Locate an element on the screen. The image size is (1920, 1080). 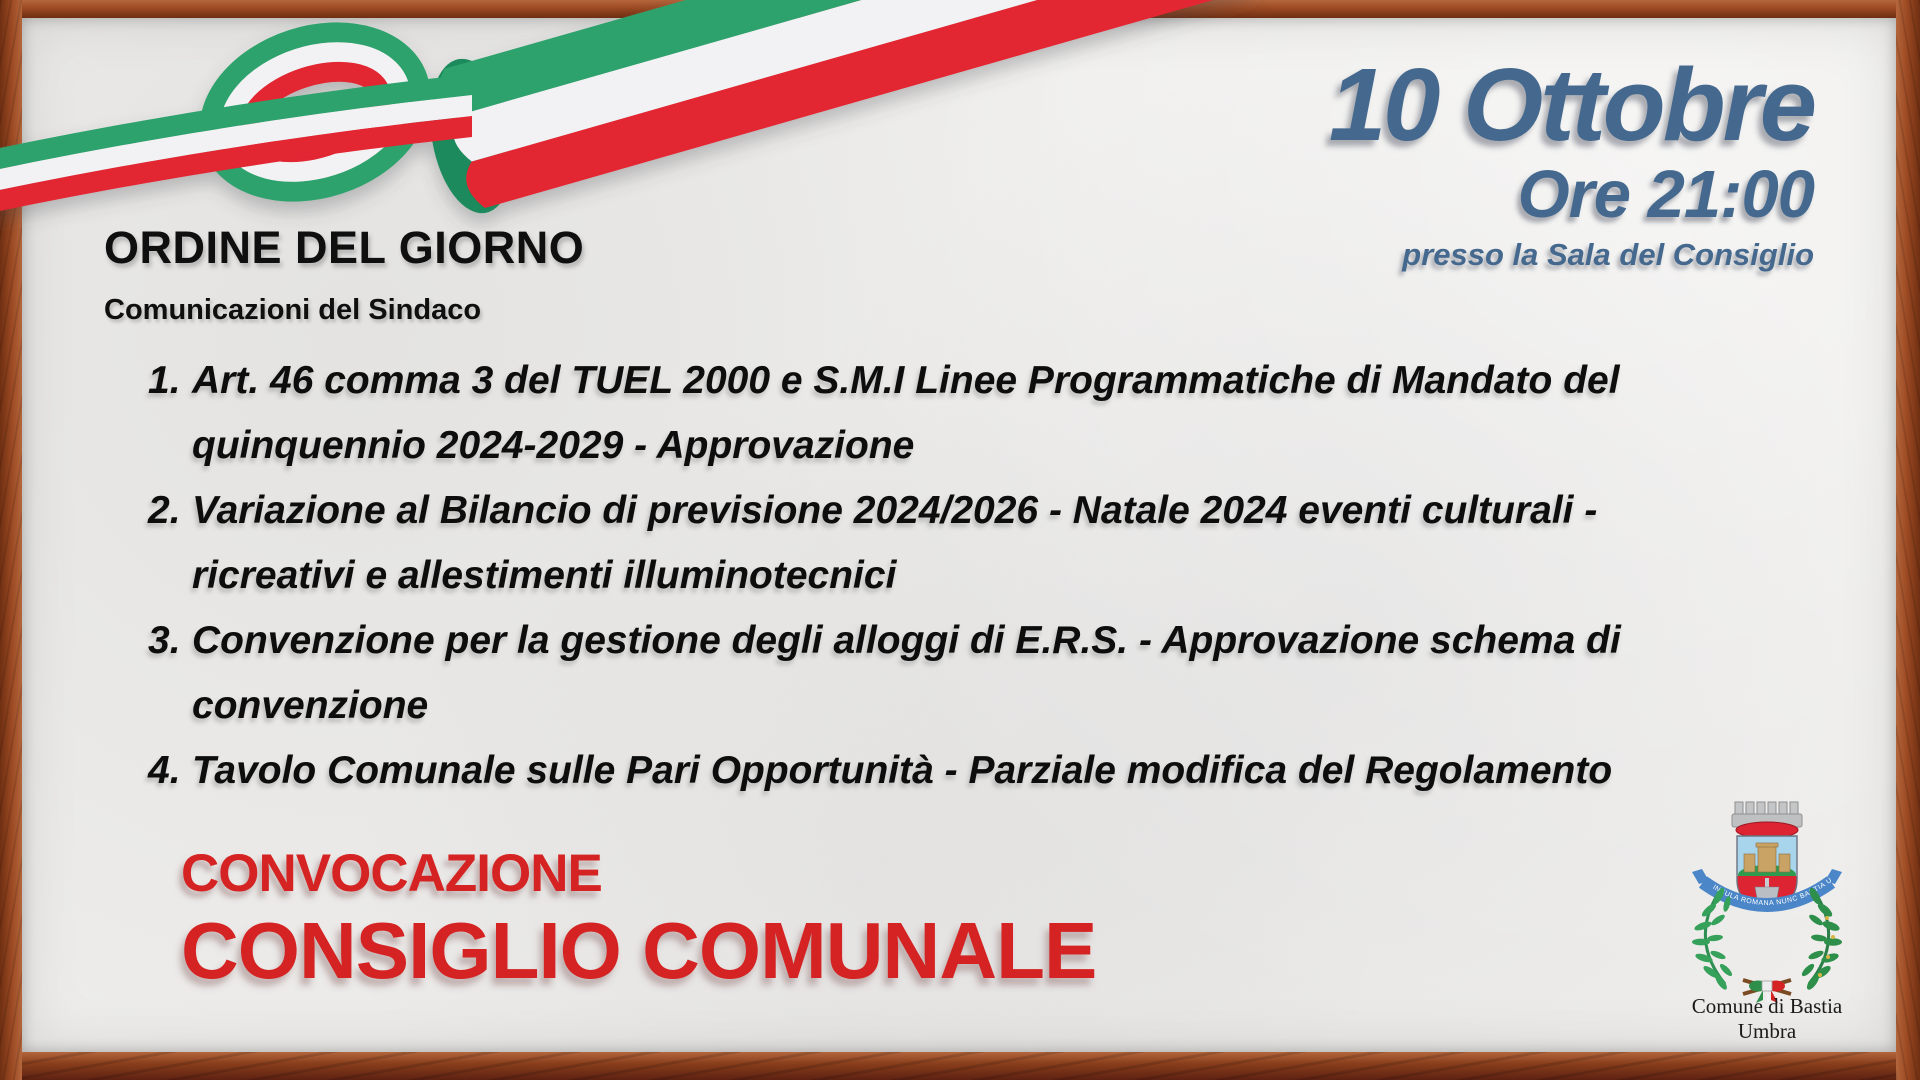
event-time: Ore 21:00 is located at coordinates (1666, 195).